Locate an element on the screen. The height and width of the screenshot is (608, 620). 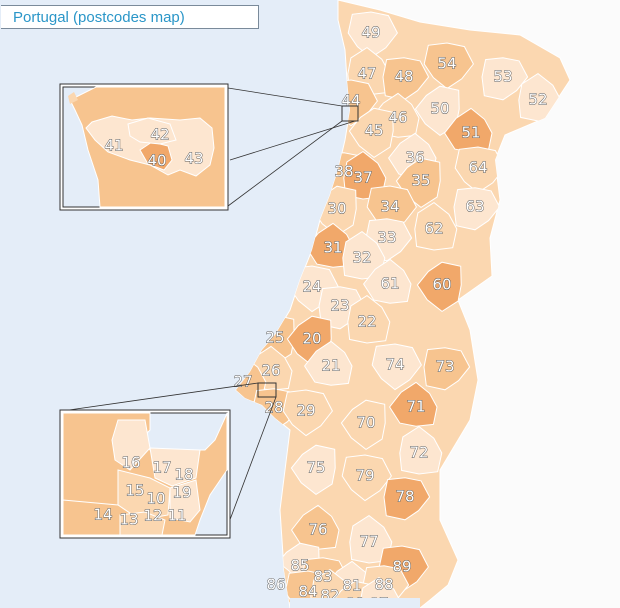
postcode-label-60: 60 is located at coordinates (441, 285).